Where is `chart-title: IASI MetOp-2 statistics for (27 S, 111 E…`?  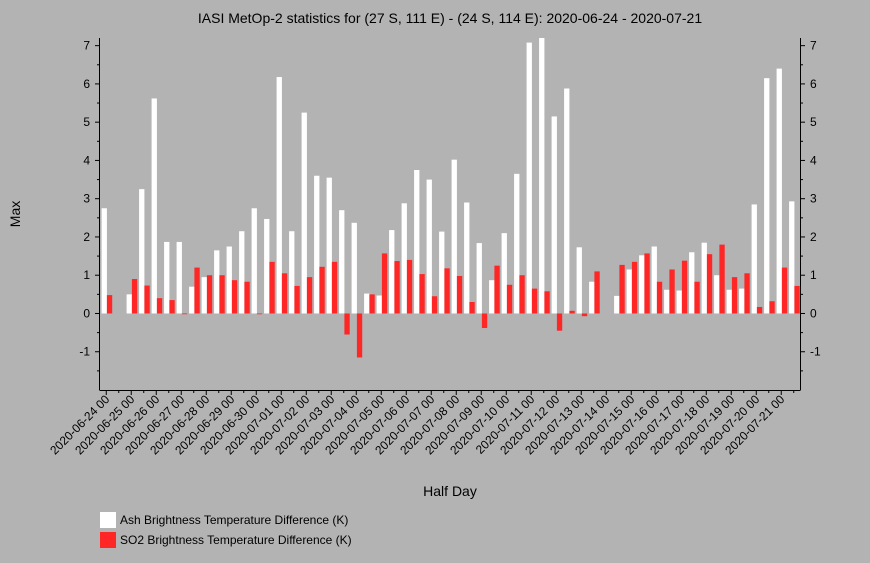 chart-title: IASI MetOp-2 statistics for (27 S, 111 E… is located at coordinates (450, 18).